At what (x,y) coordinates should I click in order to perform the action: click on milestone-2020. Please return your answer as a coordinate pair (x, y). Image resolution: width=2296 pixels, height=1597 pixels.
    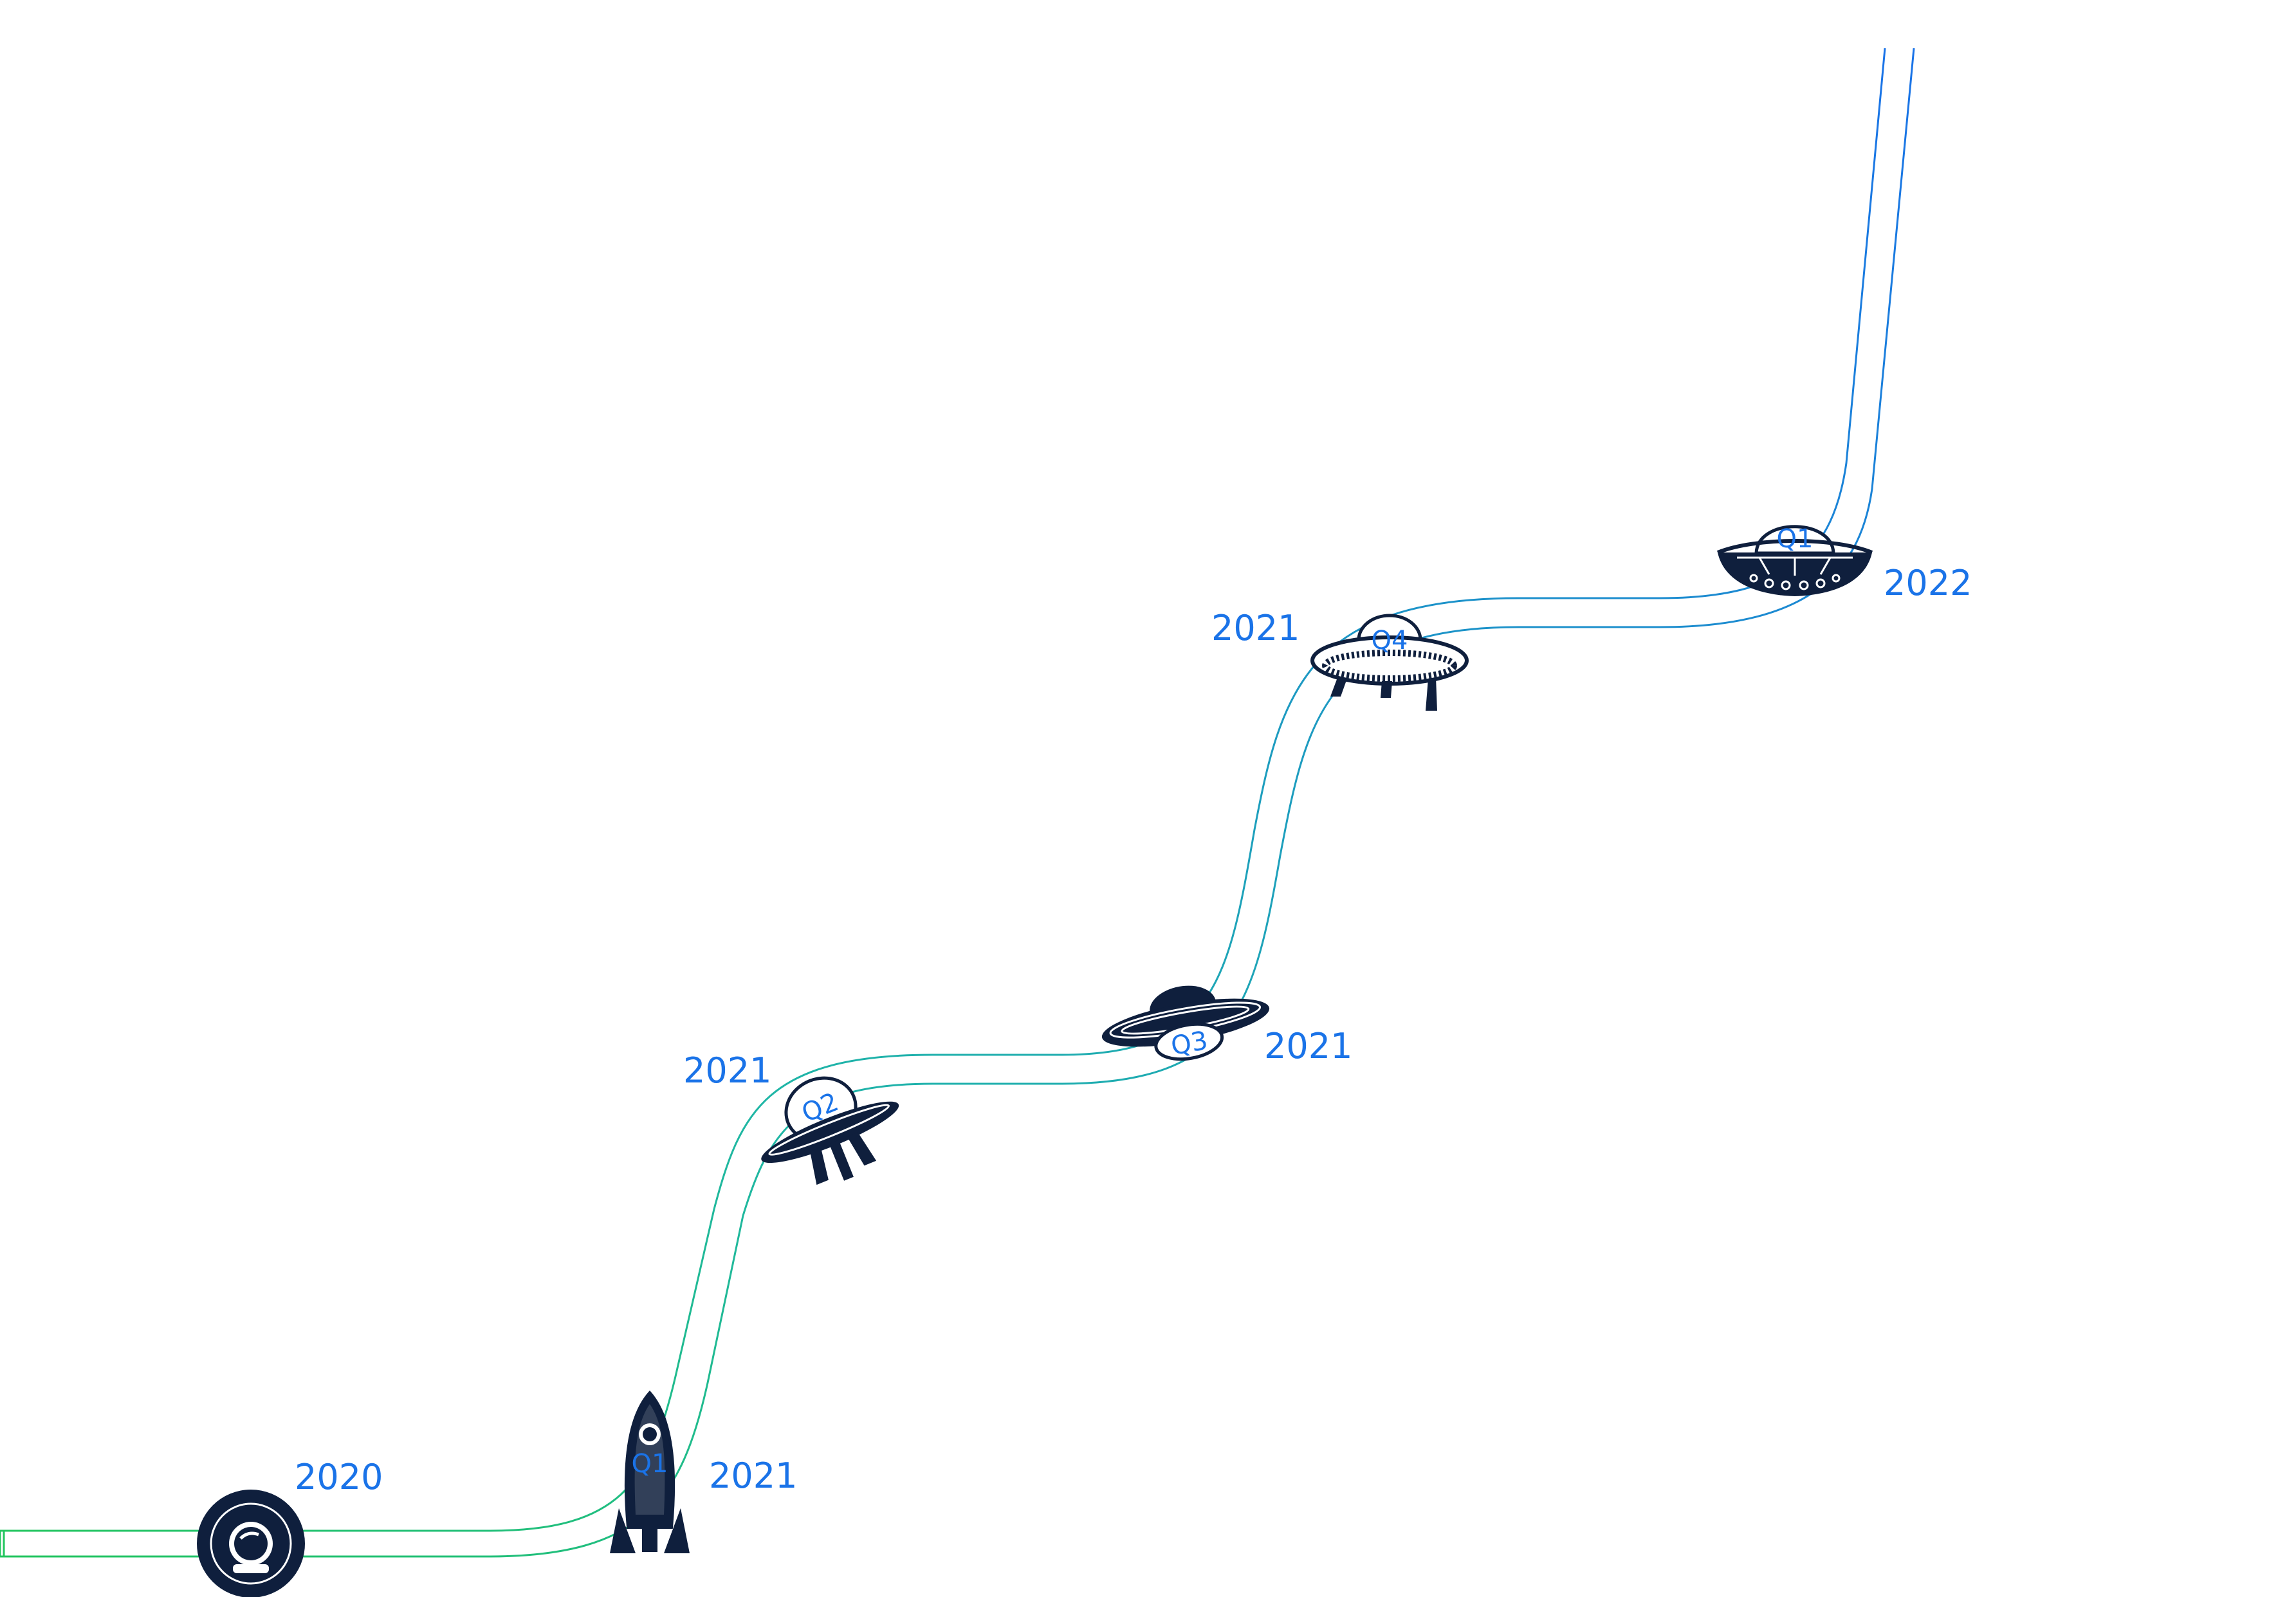
    Looking at the image, I should click on (251, 1543).